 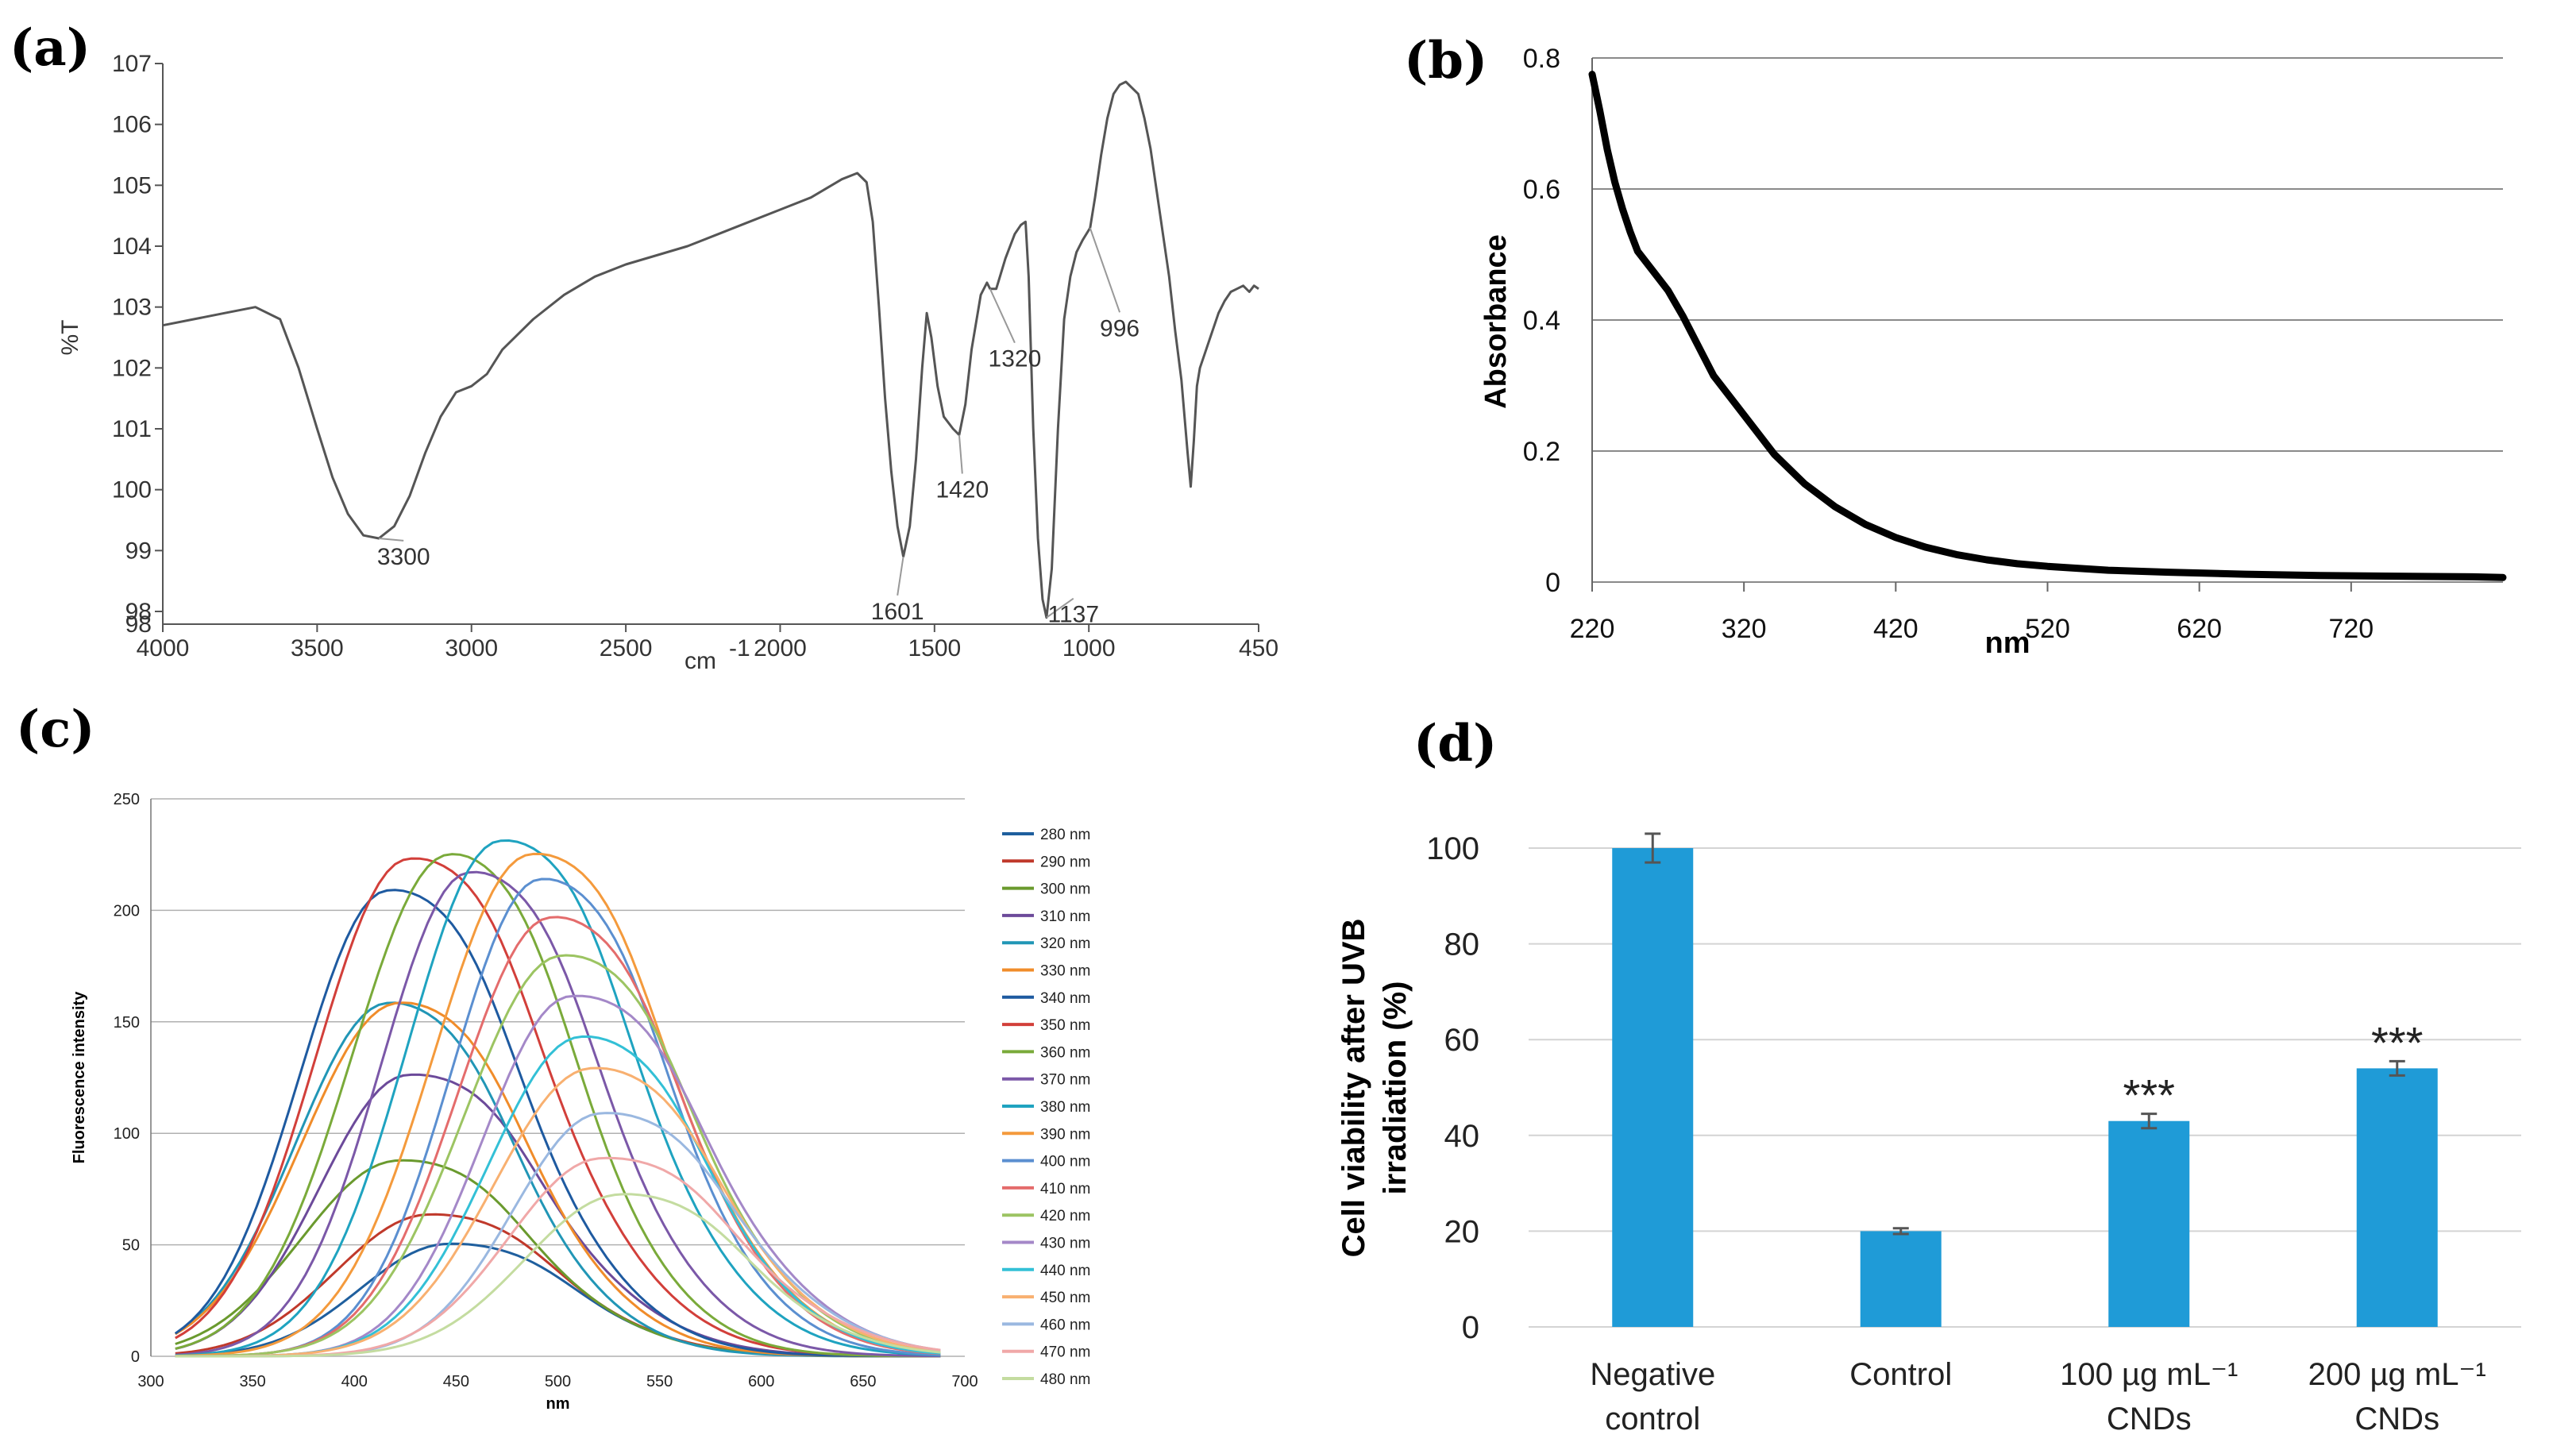 I want to click on legend-label: 310 nm, so click(x=1065, y=916).